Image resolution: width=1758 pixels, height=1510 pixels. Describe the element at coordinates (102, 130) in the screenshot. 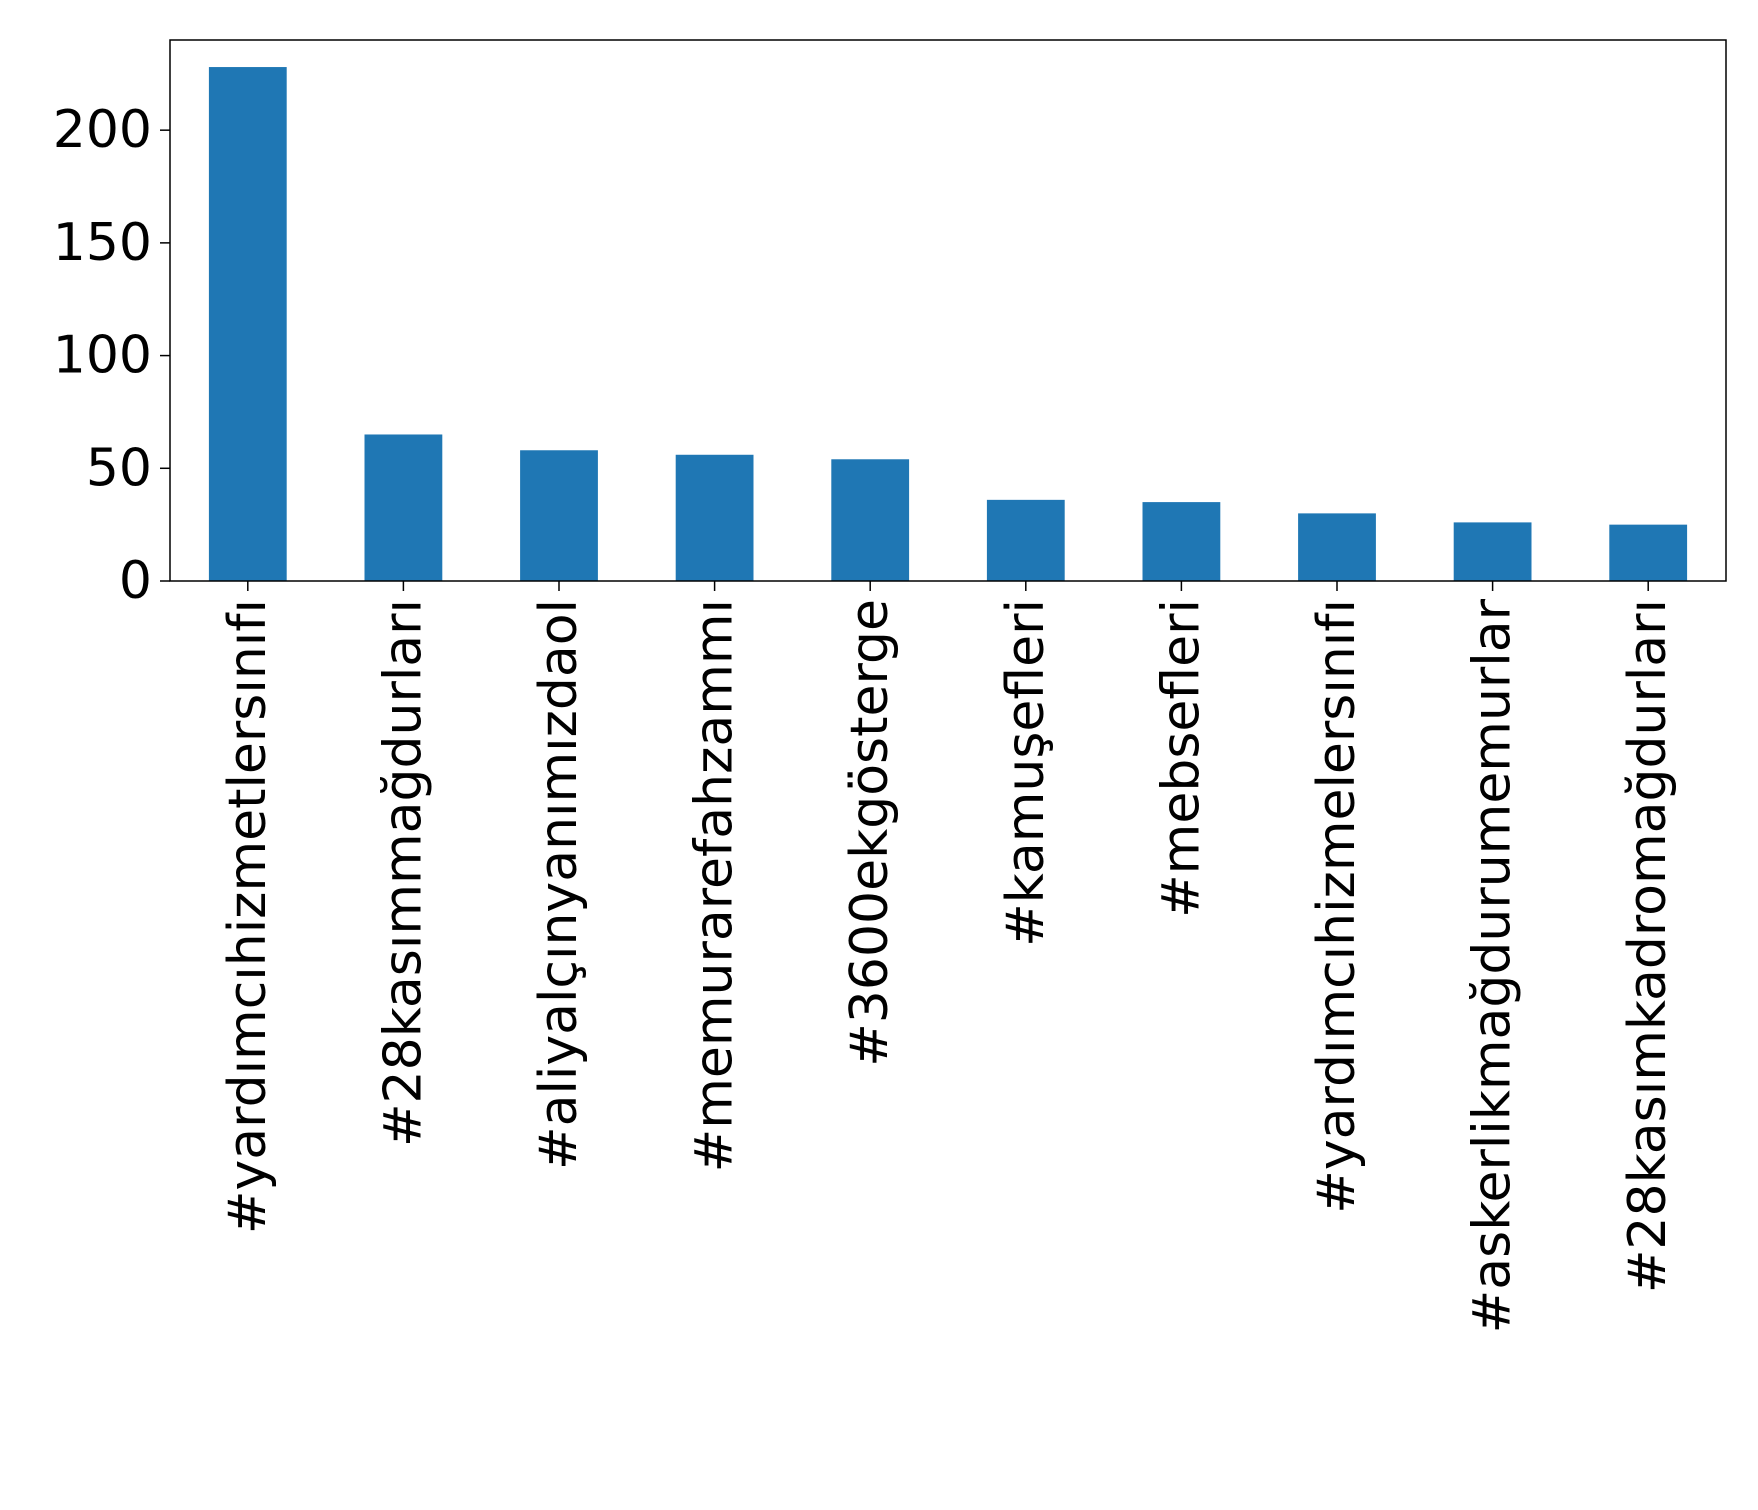

I see `y-tick-label-200: 200` at that location.